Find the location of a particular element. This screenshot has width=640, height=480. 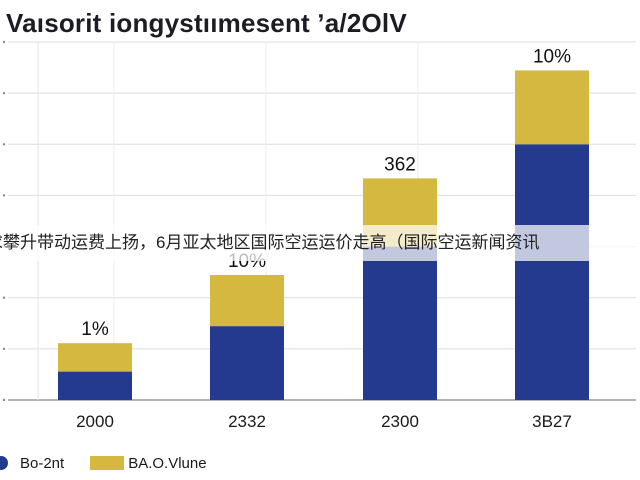

legend-swatch-rect is located at coordinates (107, 463).